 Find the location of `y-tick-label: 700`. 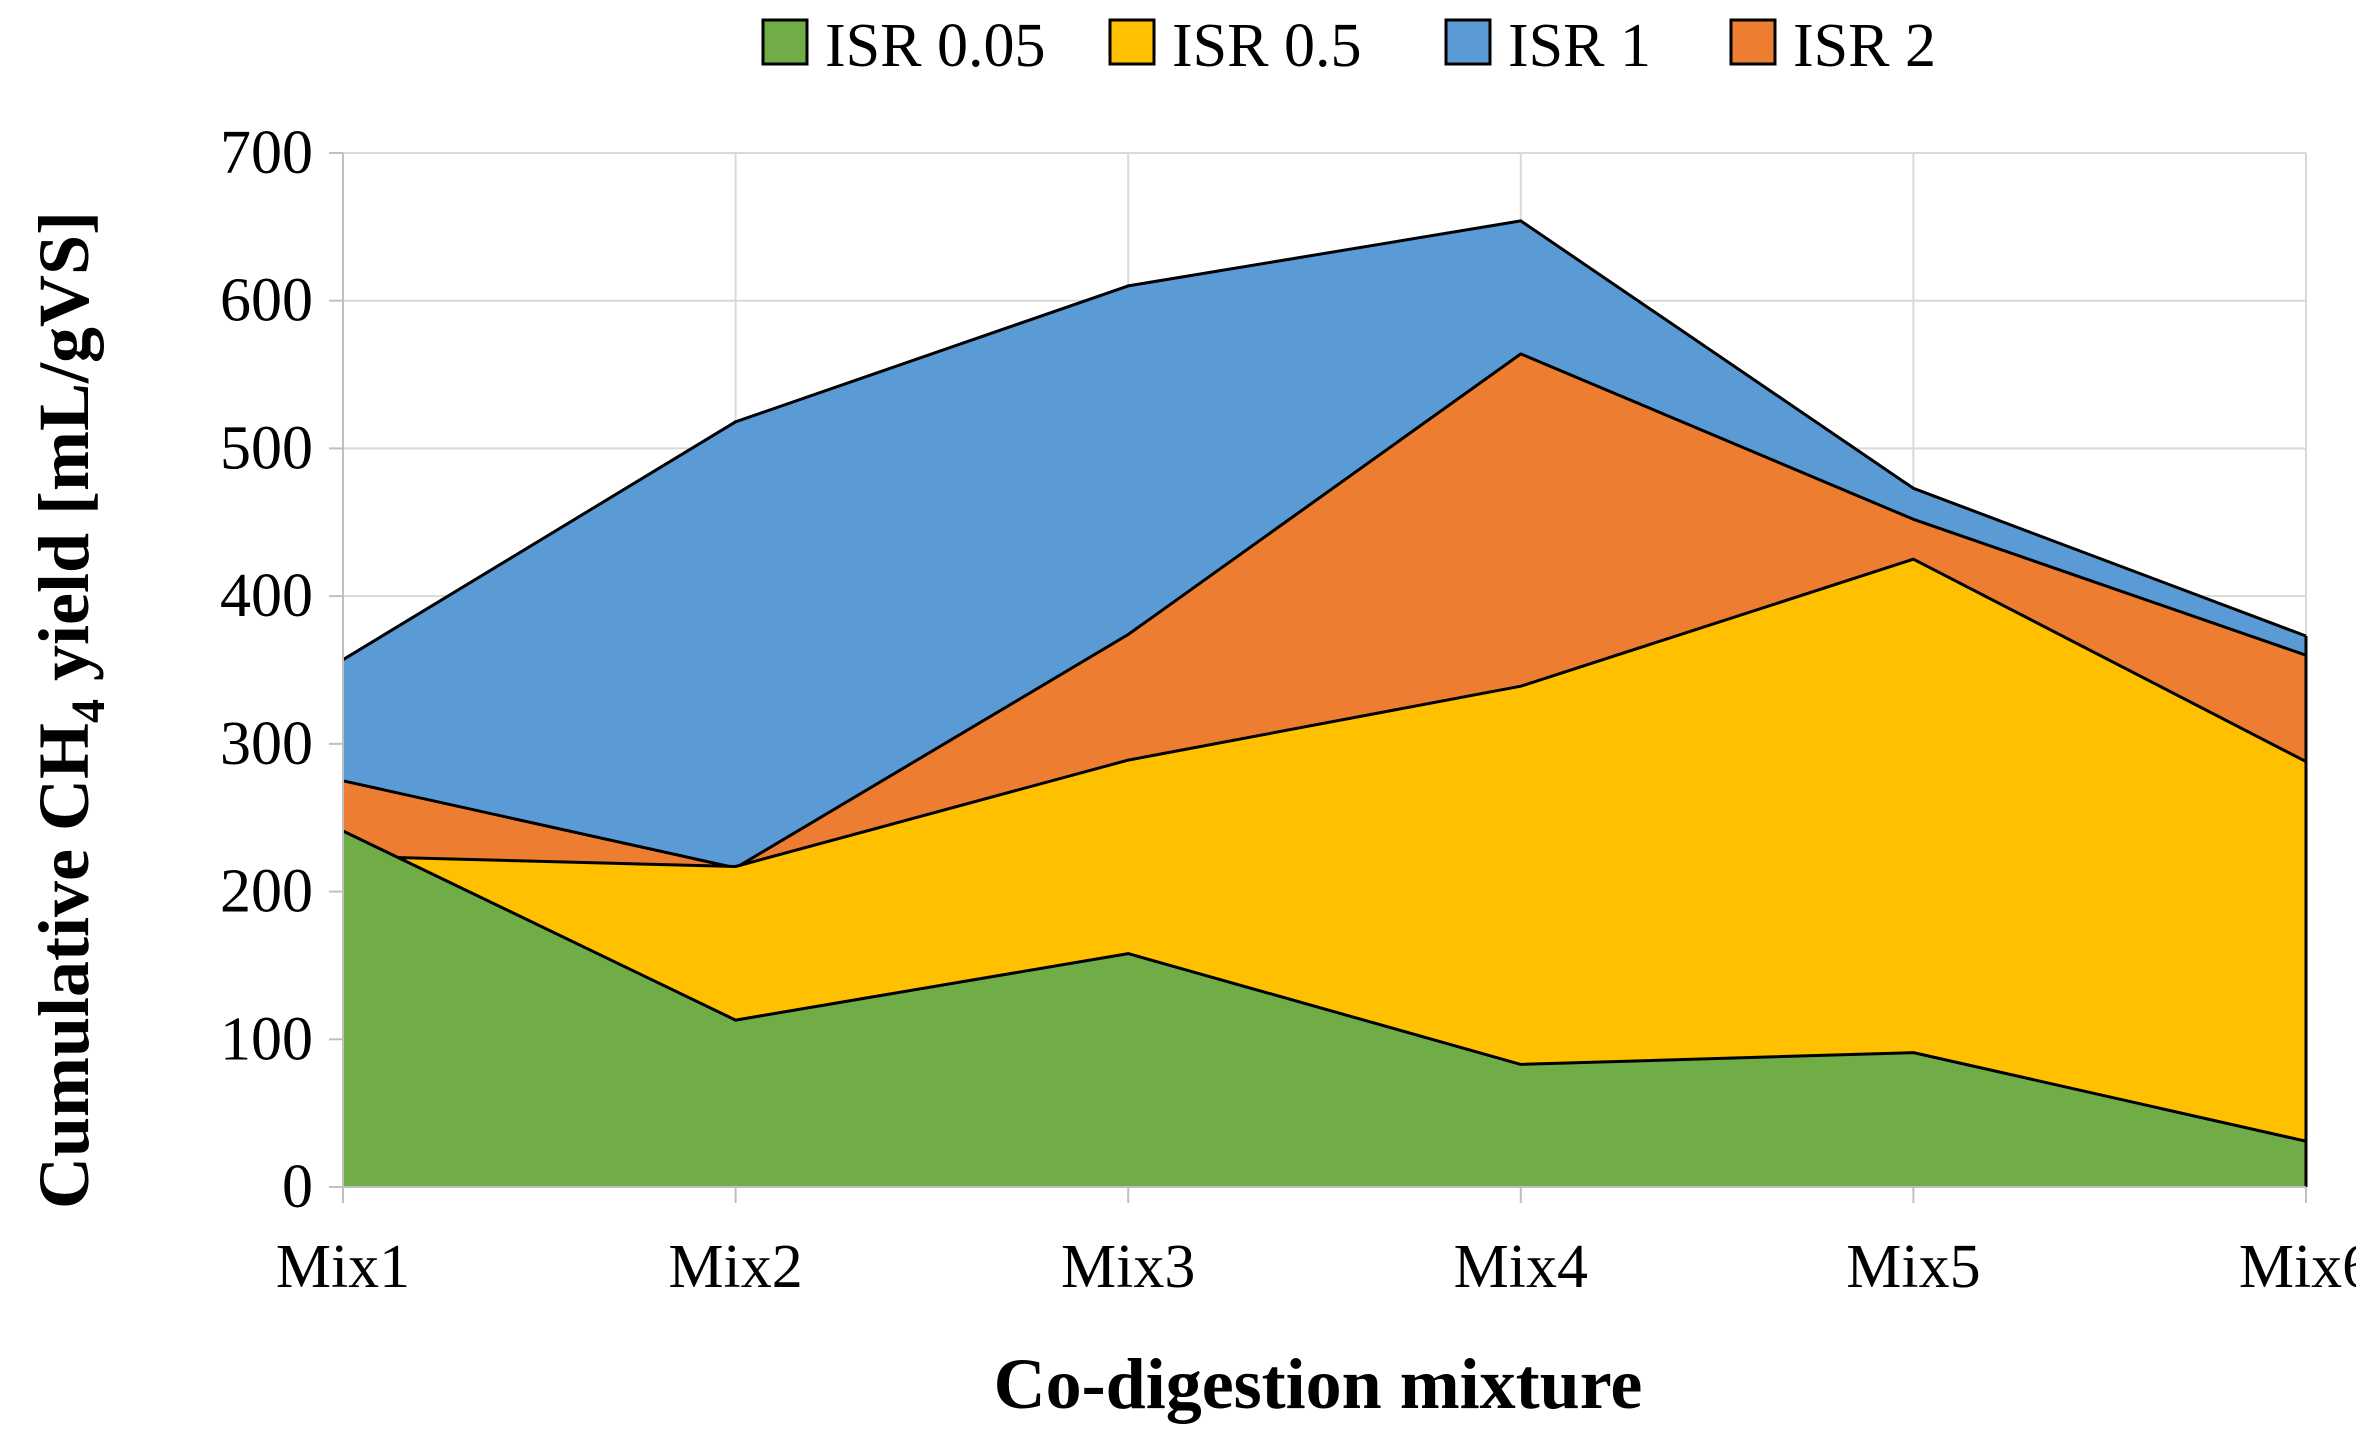

y-tick-label: 700 is located at coordinates (266, 153).